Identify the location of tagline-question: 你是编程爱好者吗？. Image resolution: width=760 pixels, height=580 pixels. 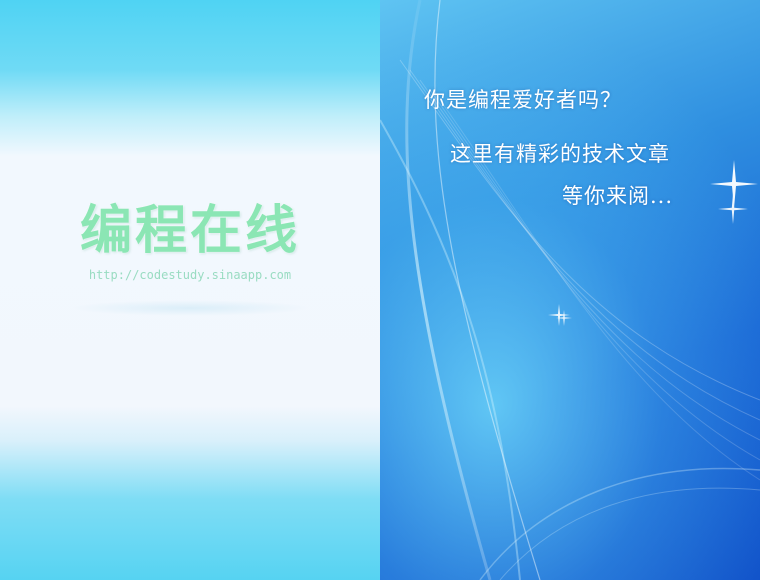
(523, 100).